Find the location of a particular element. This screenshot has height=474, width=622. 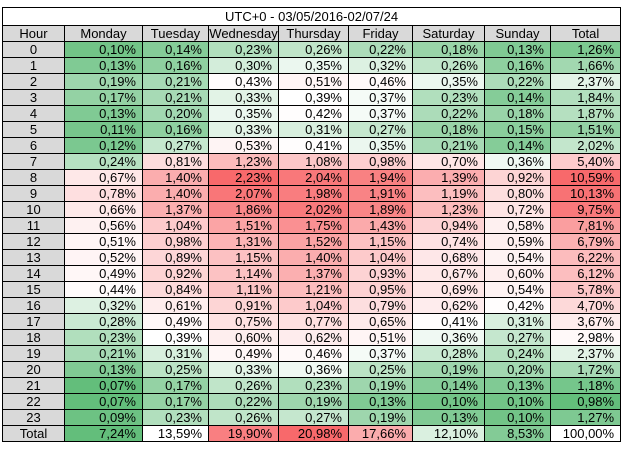

cell-value: 0,23% is located at coordinates (313, 385).